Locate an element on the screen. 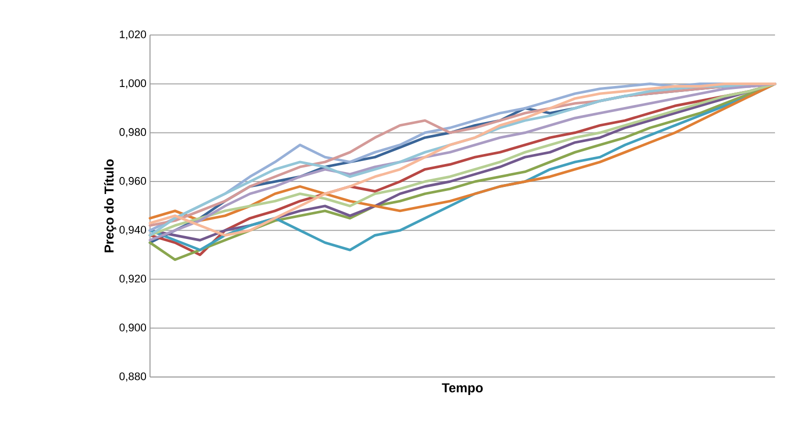 The image size is (793, 441). x-axis-title: Tempo is located at coordinates (462, 389).